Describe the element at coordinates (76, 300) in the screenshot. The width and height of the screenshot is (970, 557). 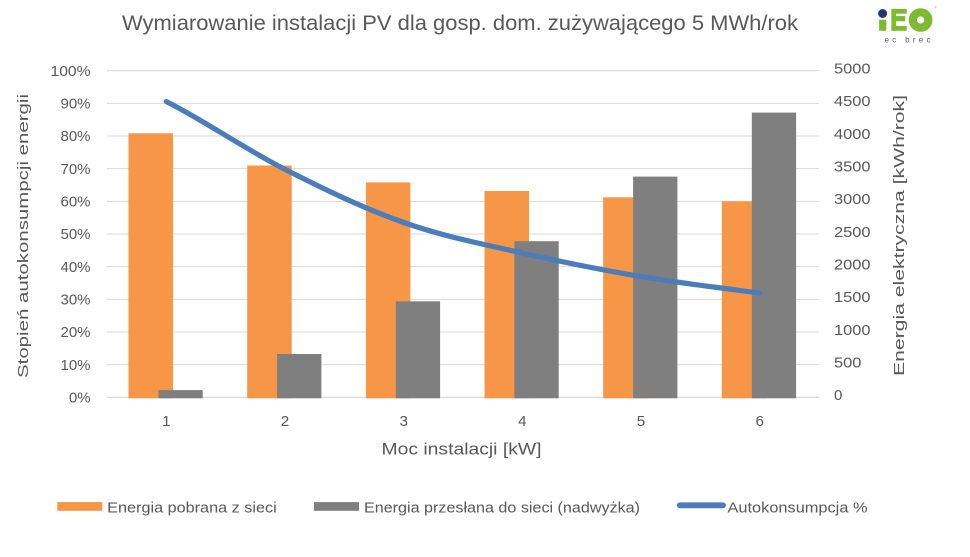
I see `svg-text: 30%` at that location.